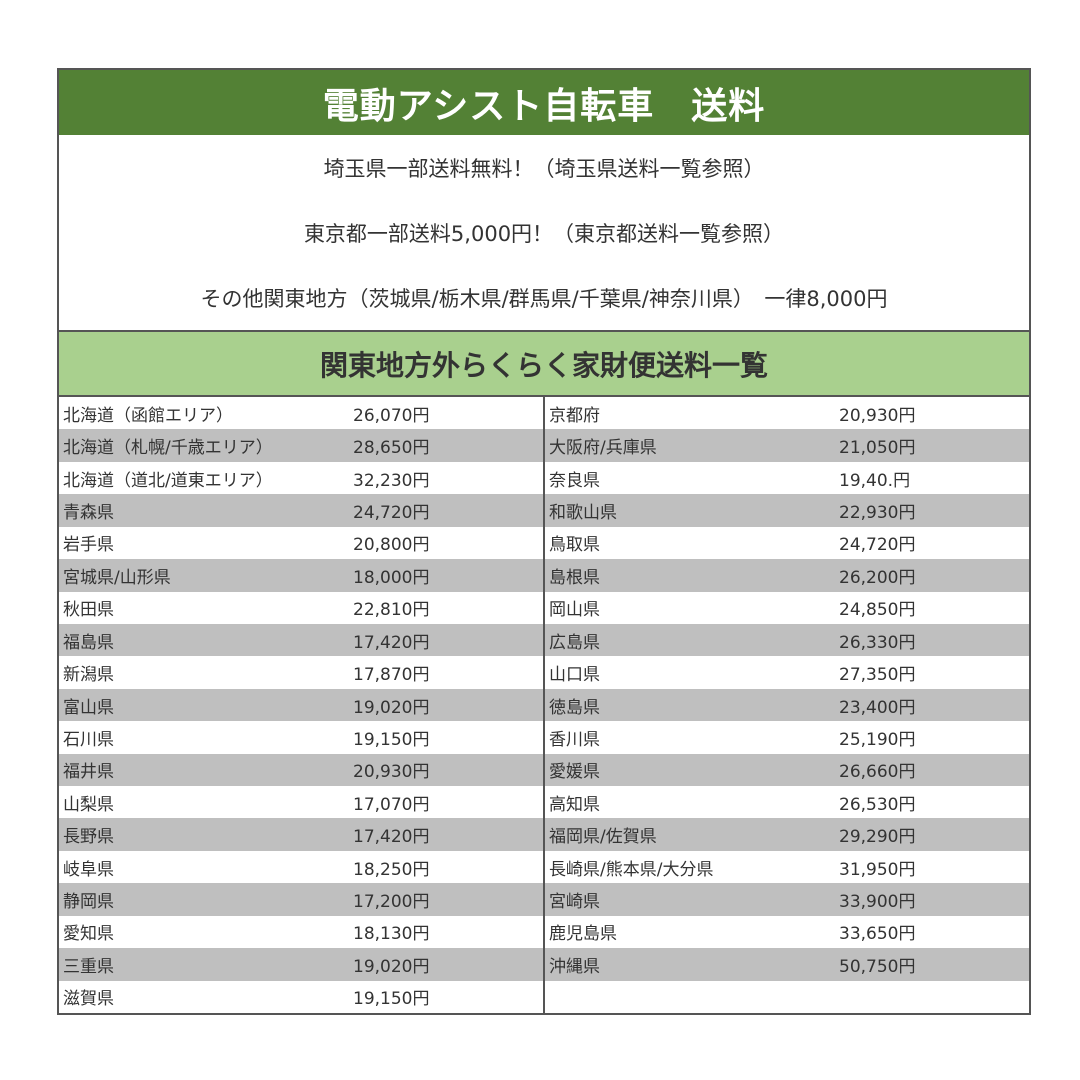 The width and height of the screenshot is (1080, 1080). What do you see at coordinates (391, 804) in the screenshot?
I see `fee-price: 17,070円` at bounding box center [391, 804].